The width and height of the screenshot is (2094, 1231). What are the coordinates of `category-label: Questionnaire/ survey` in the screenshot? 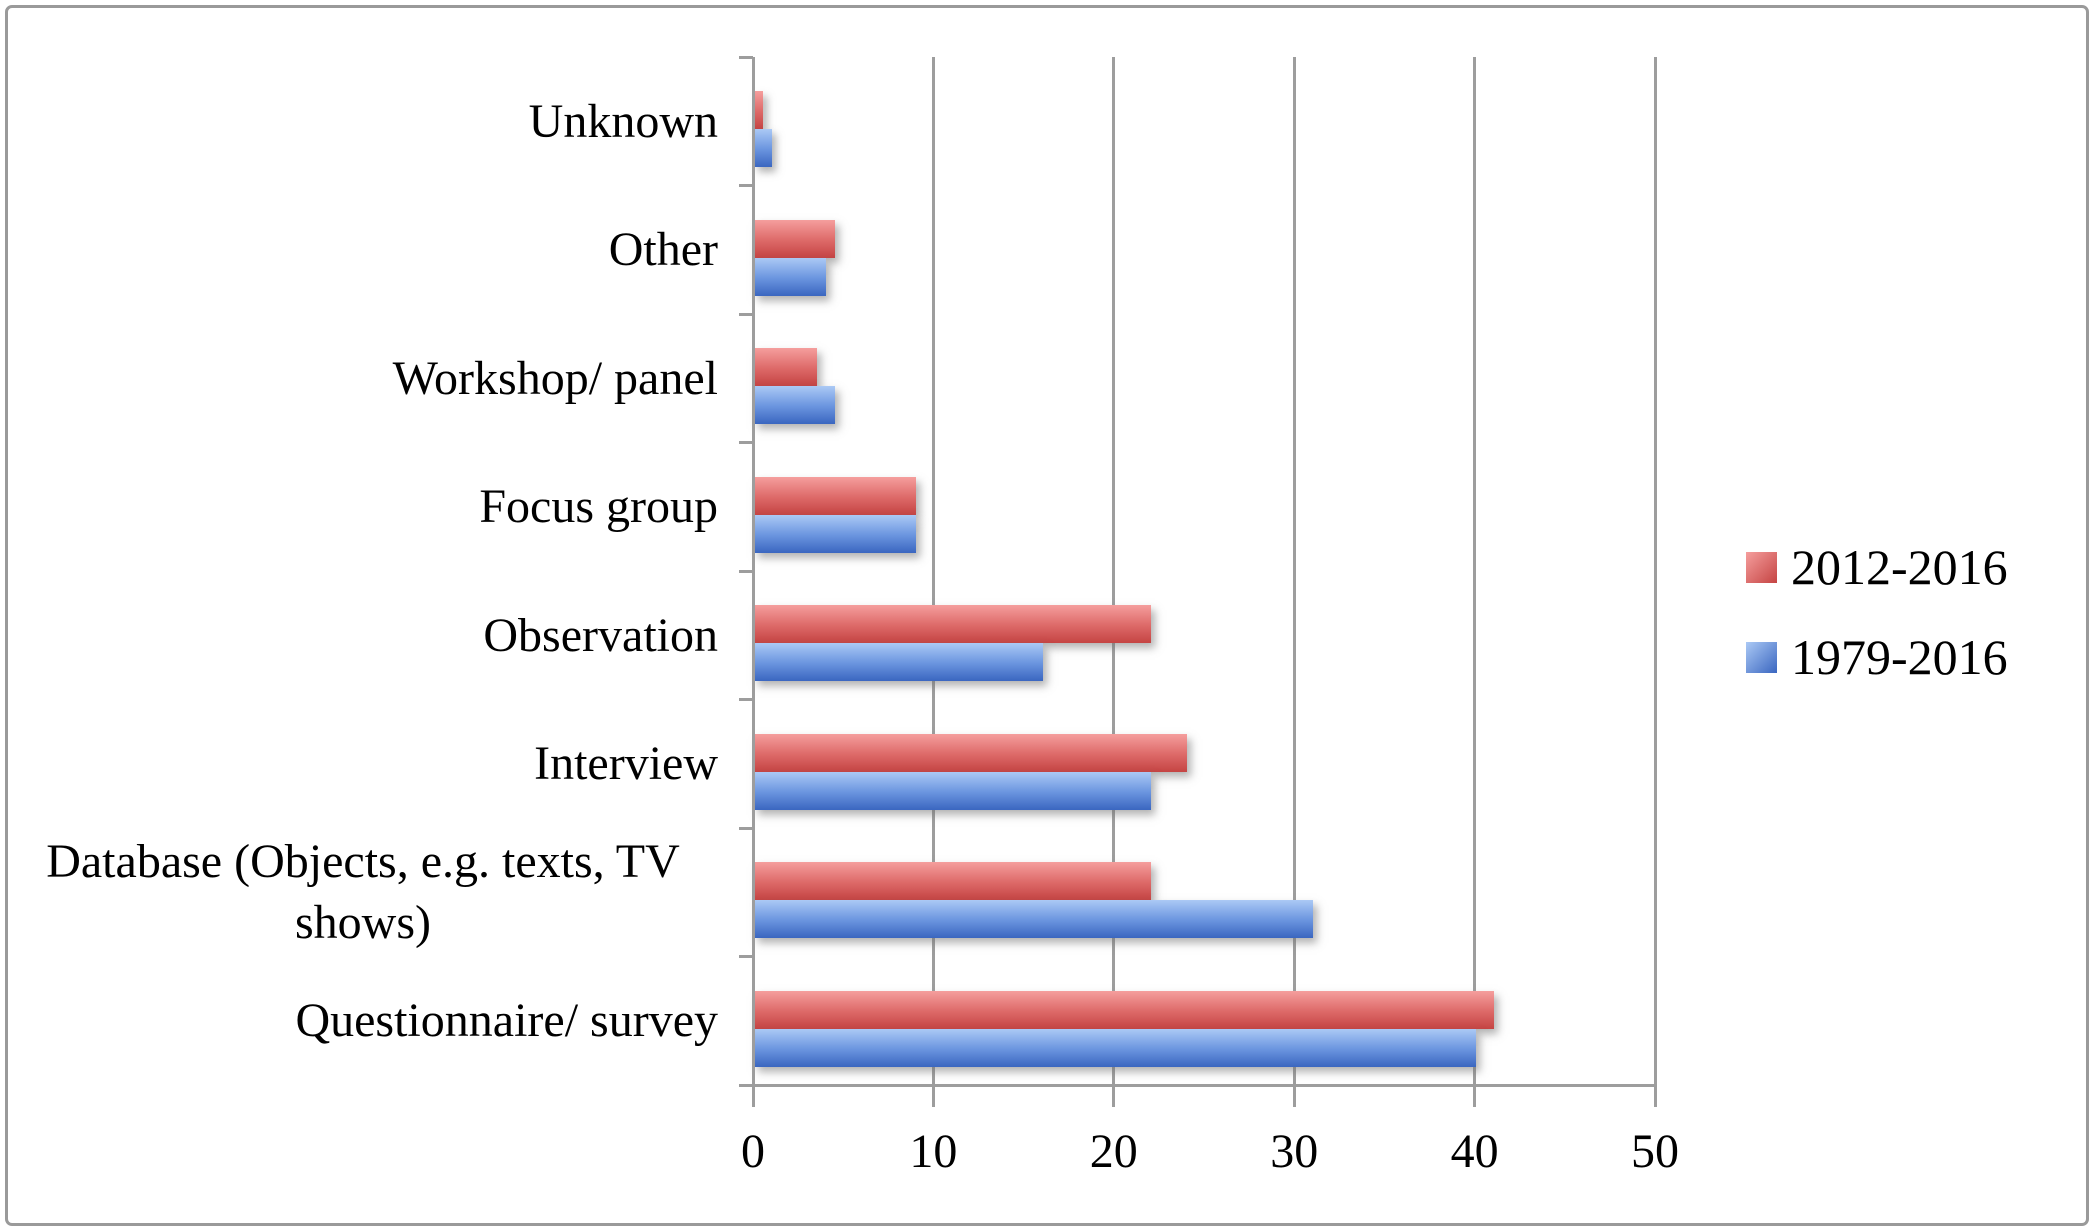 It's located at (506, 1021).